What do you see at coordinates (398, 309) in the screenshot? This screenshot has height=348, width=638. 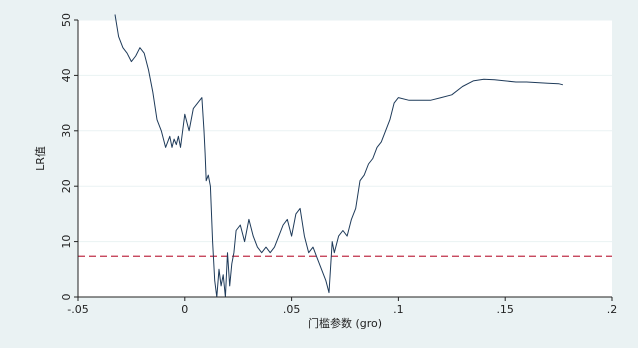 I see `x-tick-label: .1` at bounding box center [398, 309].